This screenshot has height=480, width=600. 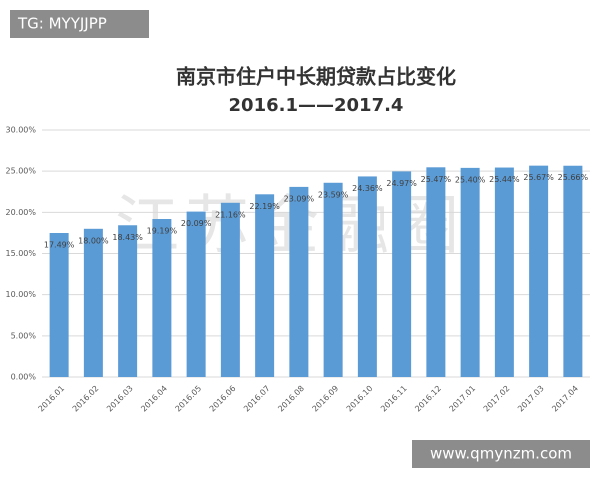 I want to click on data-label: 25.66%, so click(x=573, y=177).